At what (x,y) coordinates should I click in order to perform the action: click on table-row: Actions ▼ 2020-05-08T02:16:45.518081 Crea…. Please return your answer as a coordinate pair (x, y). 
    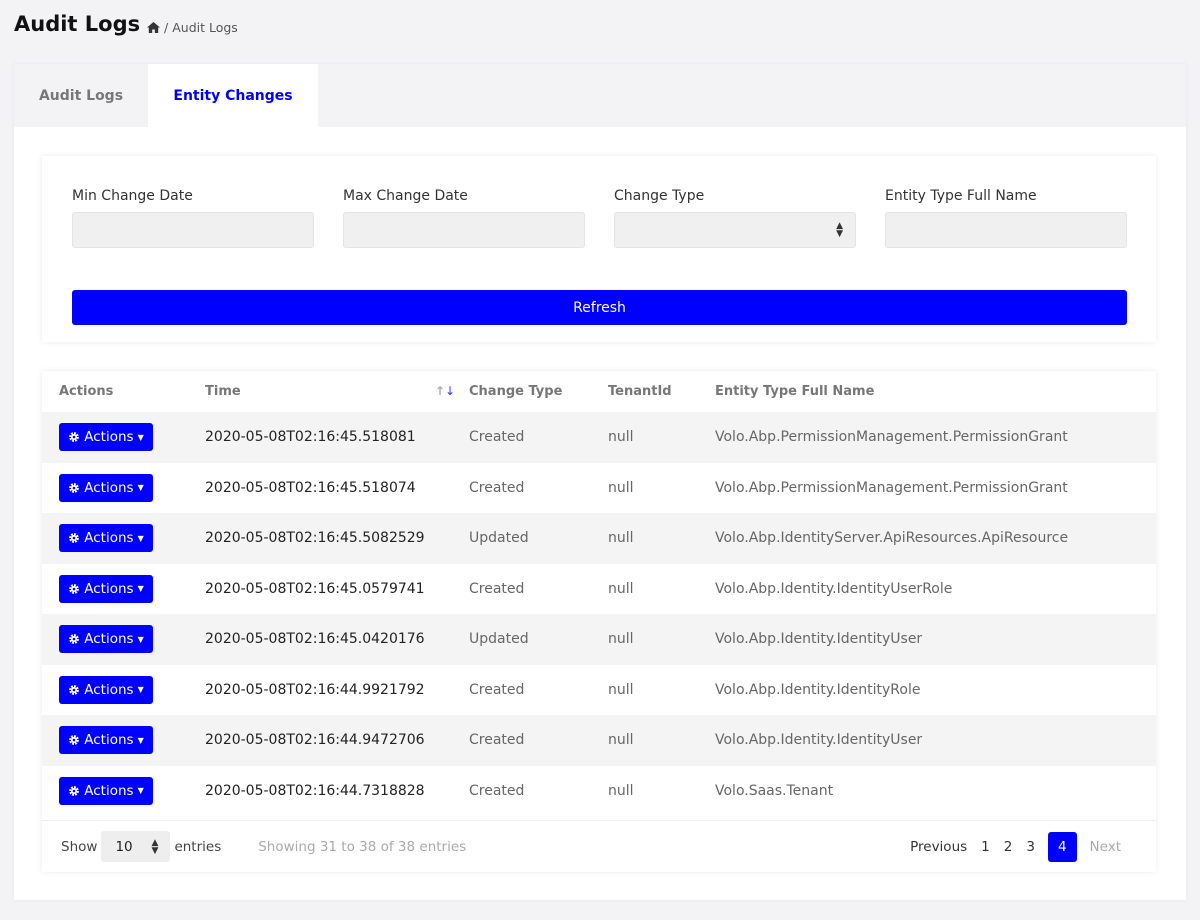
    Looking at the image, I should click on (599, 437).